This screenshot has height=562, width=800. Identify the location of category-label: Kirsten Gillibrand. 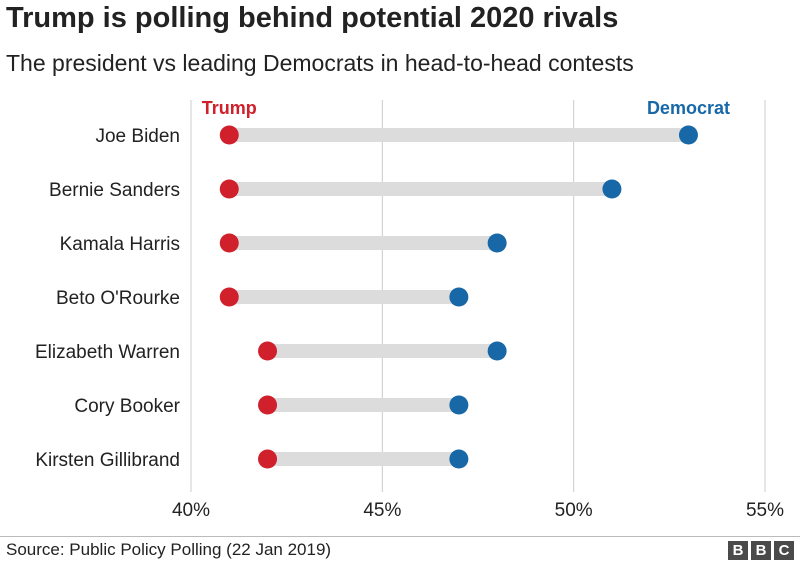
(107, 460).